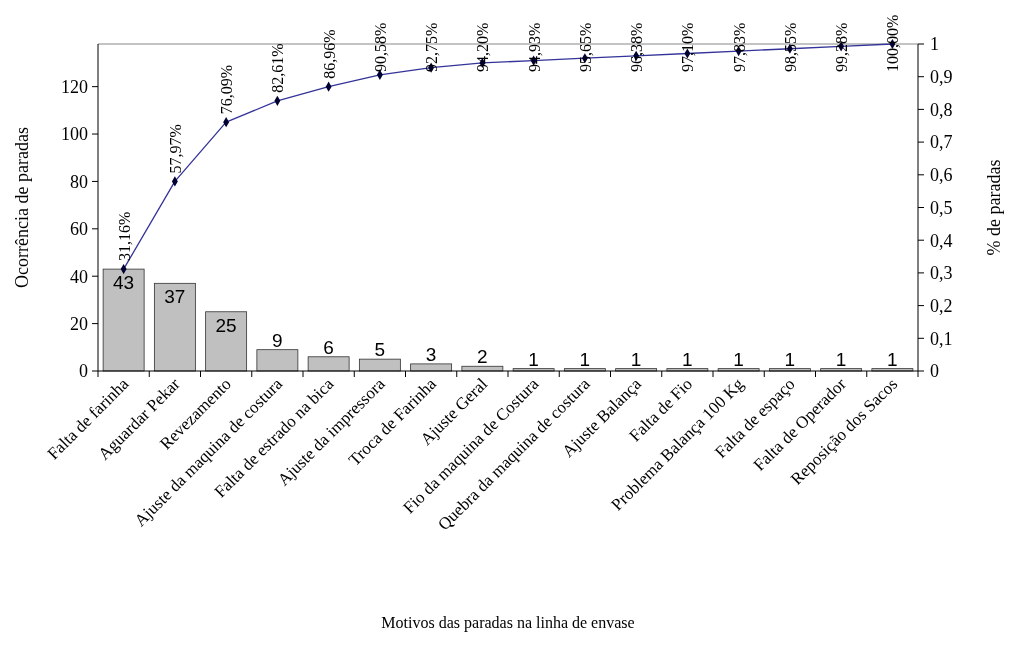  Describe the element at coordinates (941, 77) in the screenshot. I see `y2-tick-label: 0,9` at that location.